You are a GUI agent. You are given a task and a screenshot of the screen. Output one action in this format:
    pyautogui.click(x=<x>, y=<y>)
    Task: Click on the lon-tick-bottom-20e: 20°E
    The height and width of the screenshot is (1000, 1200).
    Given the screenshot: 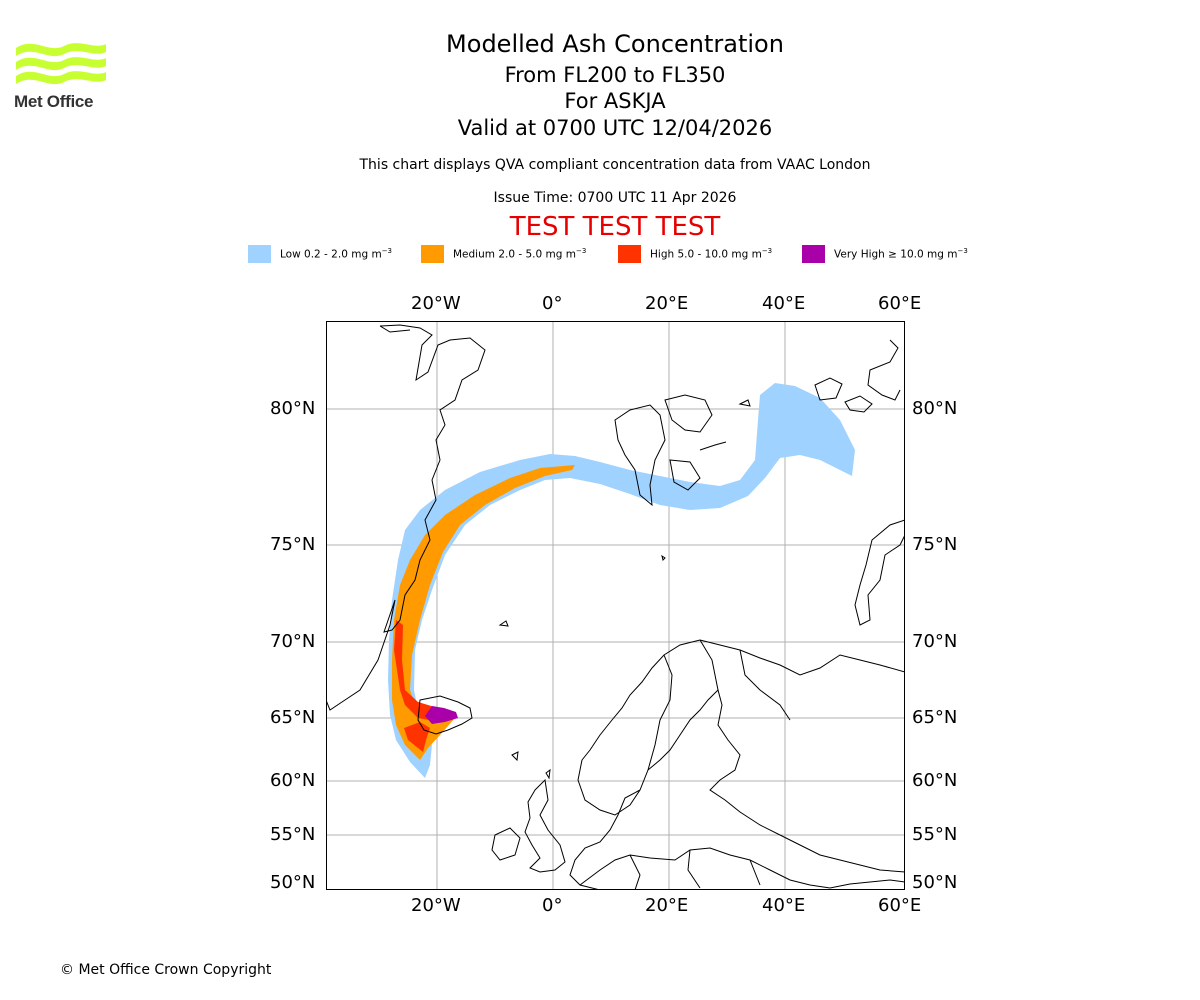 What is the action you would take?
    pyautogui.click(x=667, y=905)
    